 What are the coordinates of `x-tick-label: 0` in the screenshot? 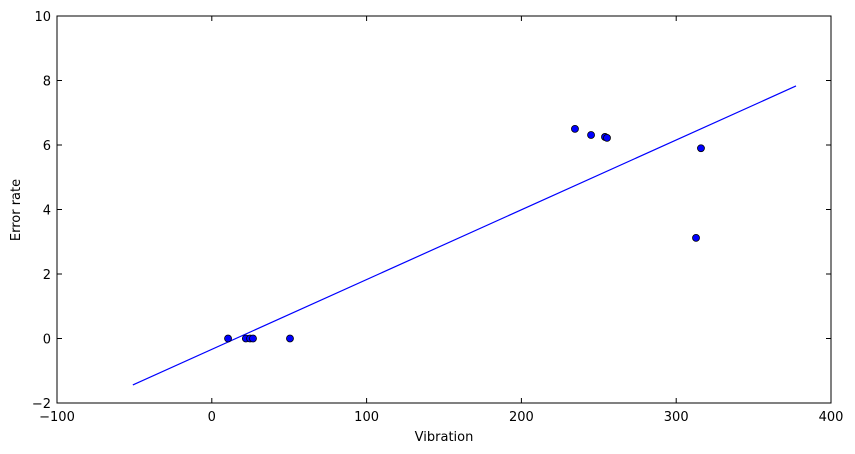 It's located at (212, 417).